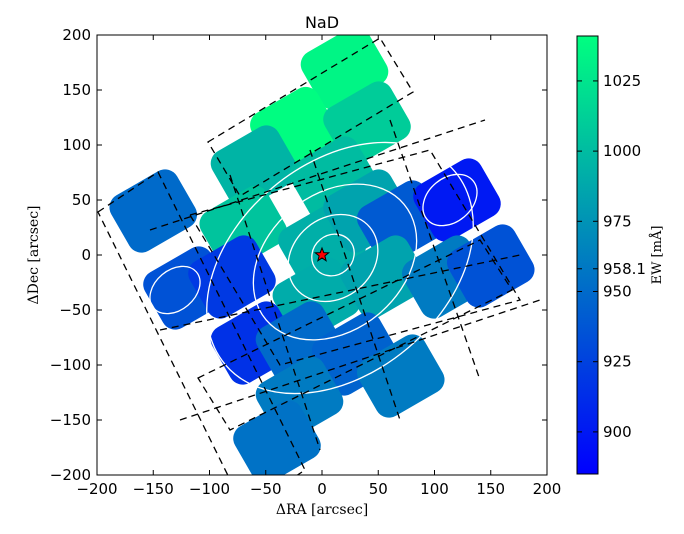  What do you see at coordinates (657, 255) in the screenshot?
I see `colorbar-label: EW [mÅ]` at bounding box center [657, 255].